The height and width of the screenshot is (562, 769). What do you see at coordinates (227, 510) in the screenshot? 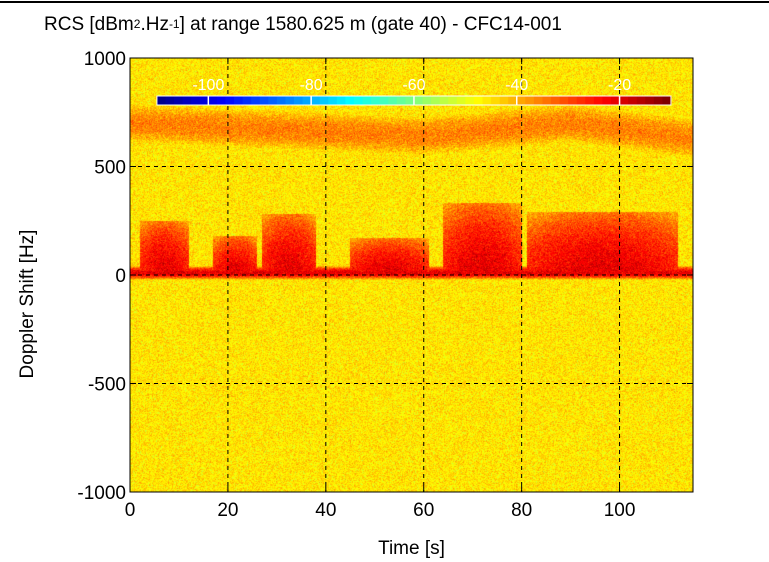
I see `x-tick-label: 20` at bounding box center [227, 510].